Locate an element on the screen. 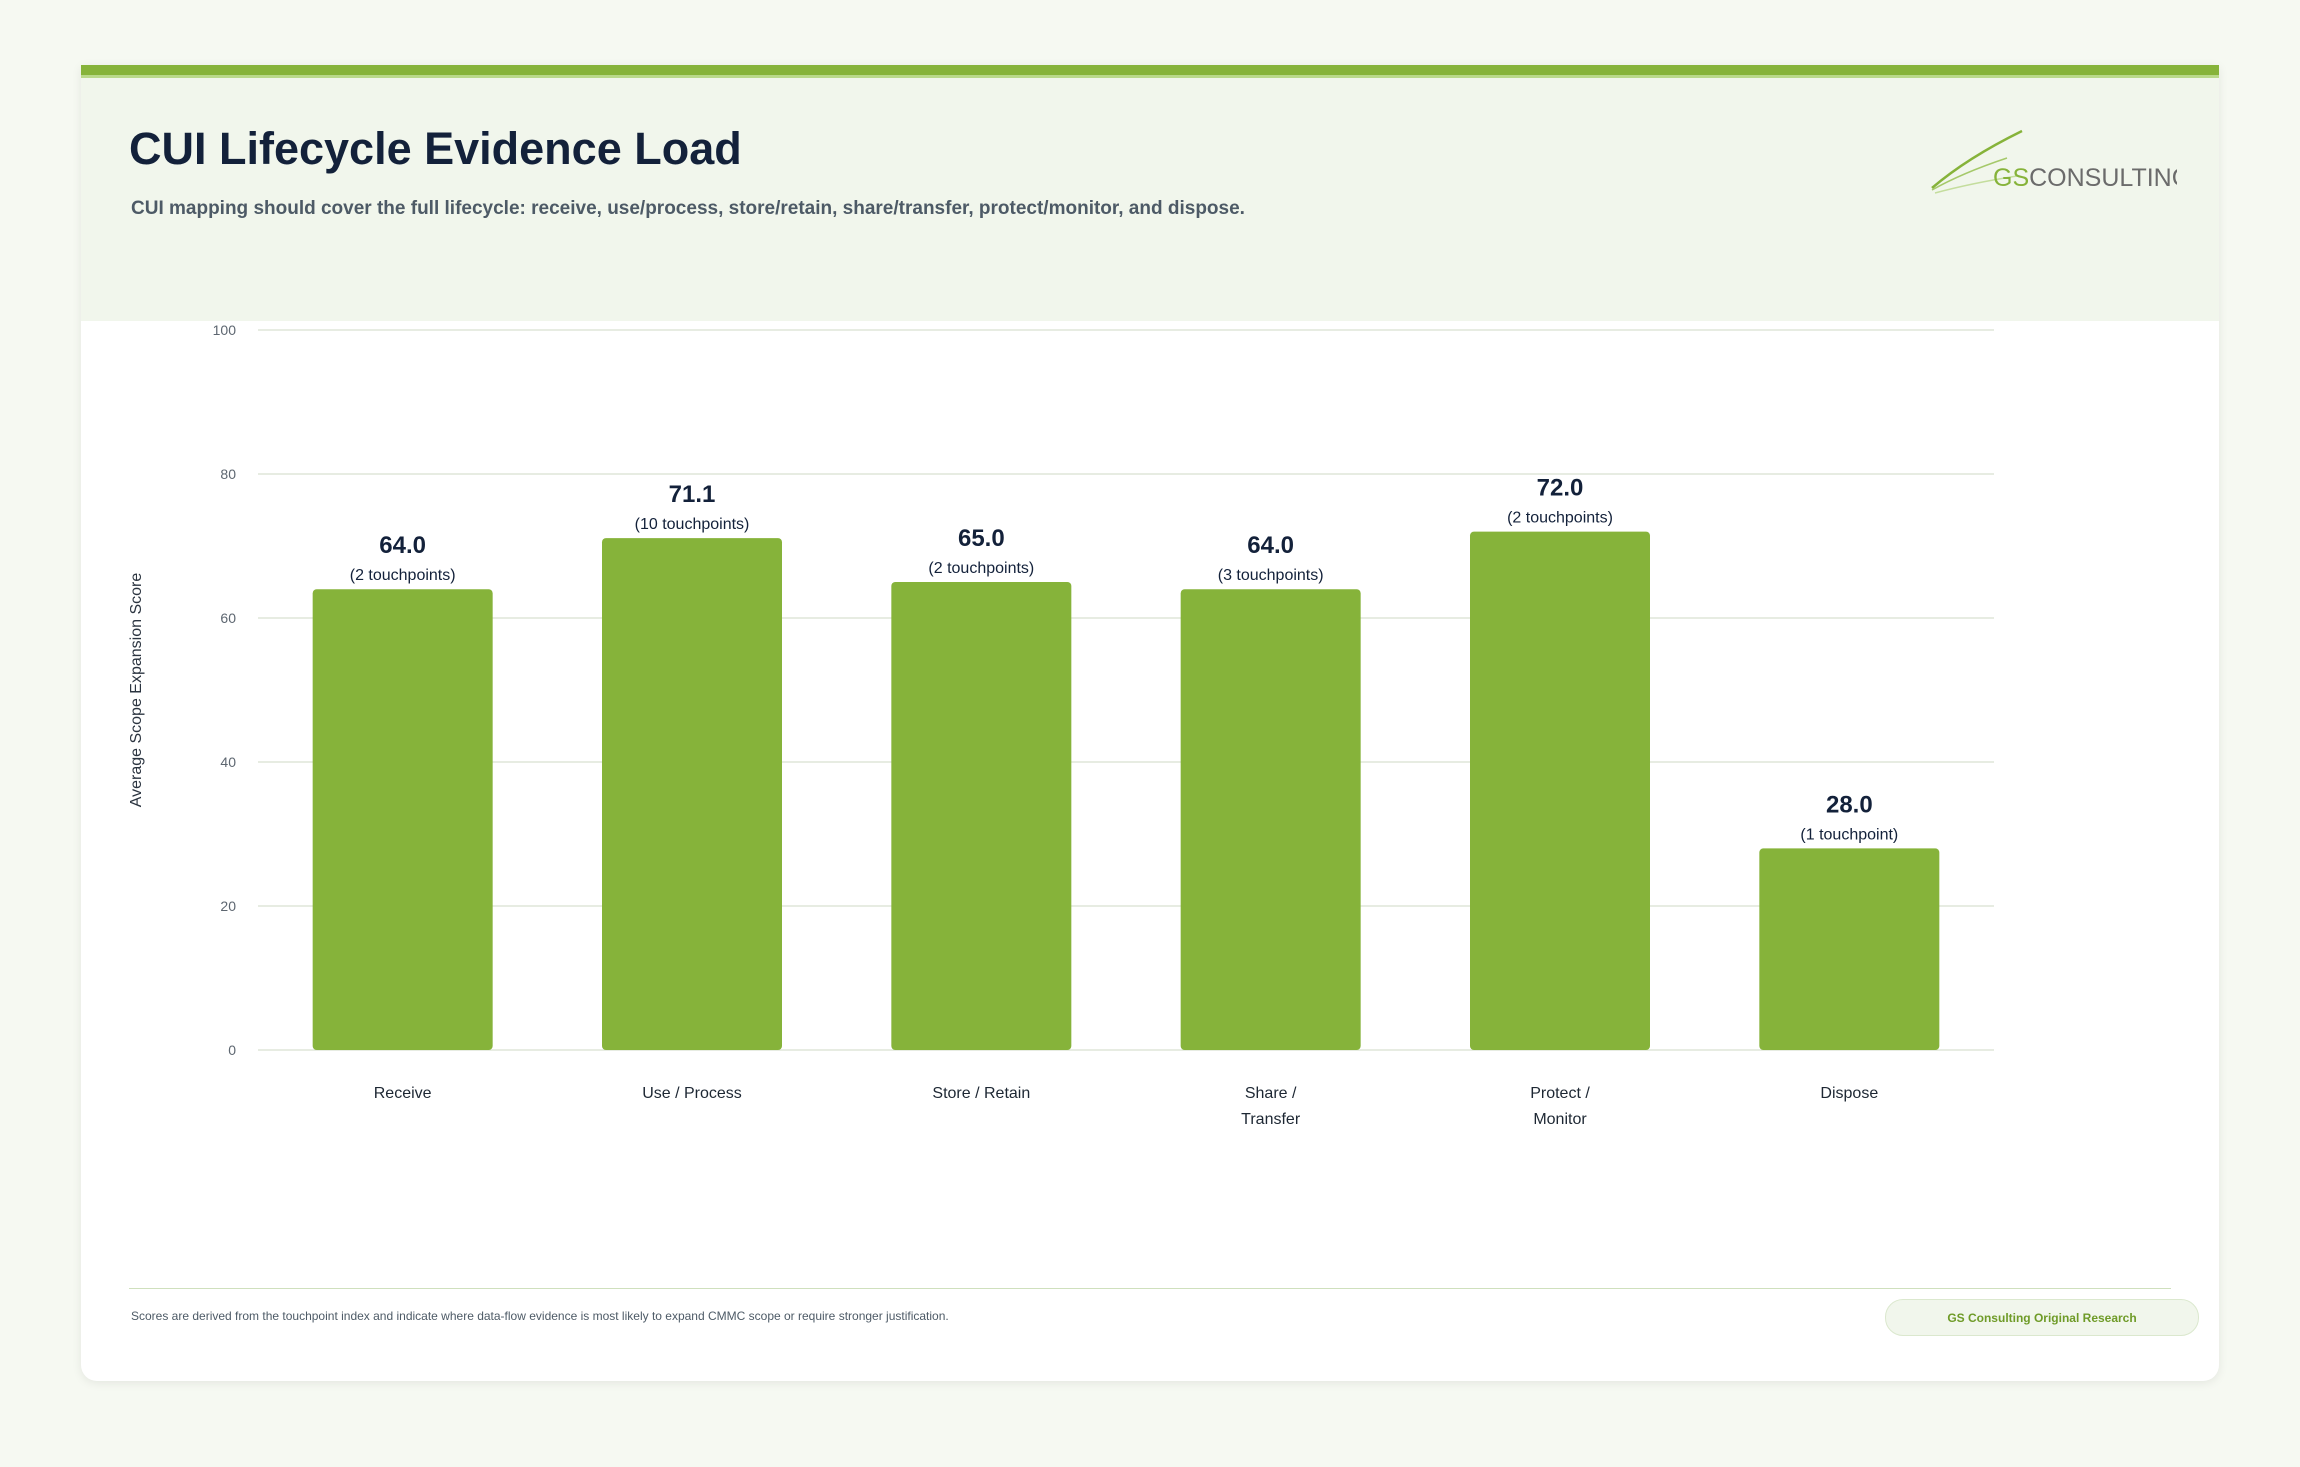  page-title: CUI Lifecycle Evidence Load is located at coordinates (435, 148).